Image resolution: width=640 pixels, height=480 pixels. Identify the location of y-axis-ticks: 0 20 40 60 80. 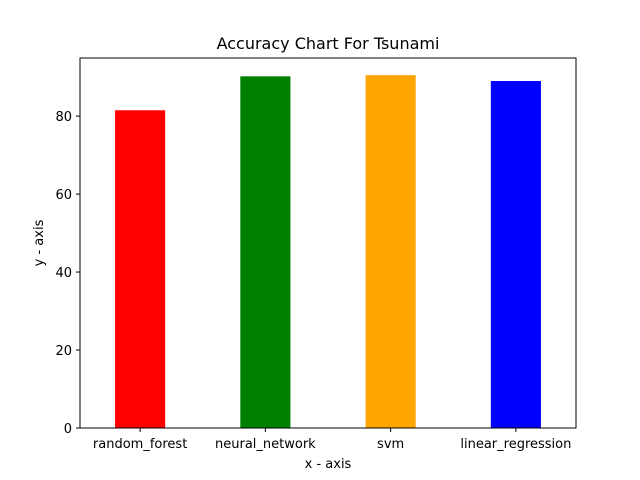
(67, 273).